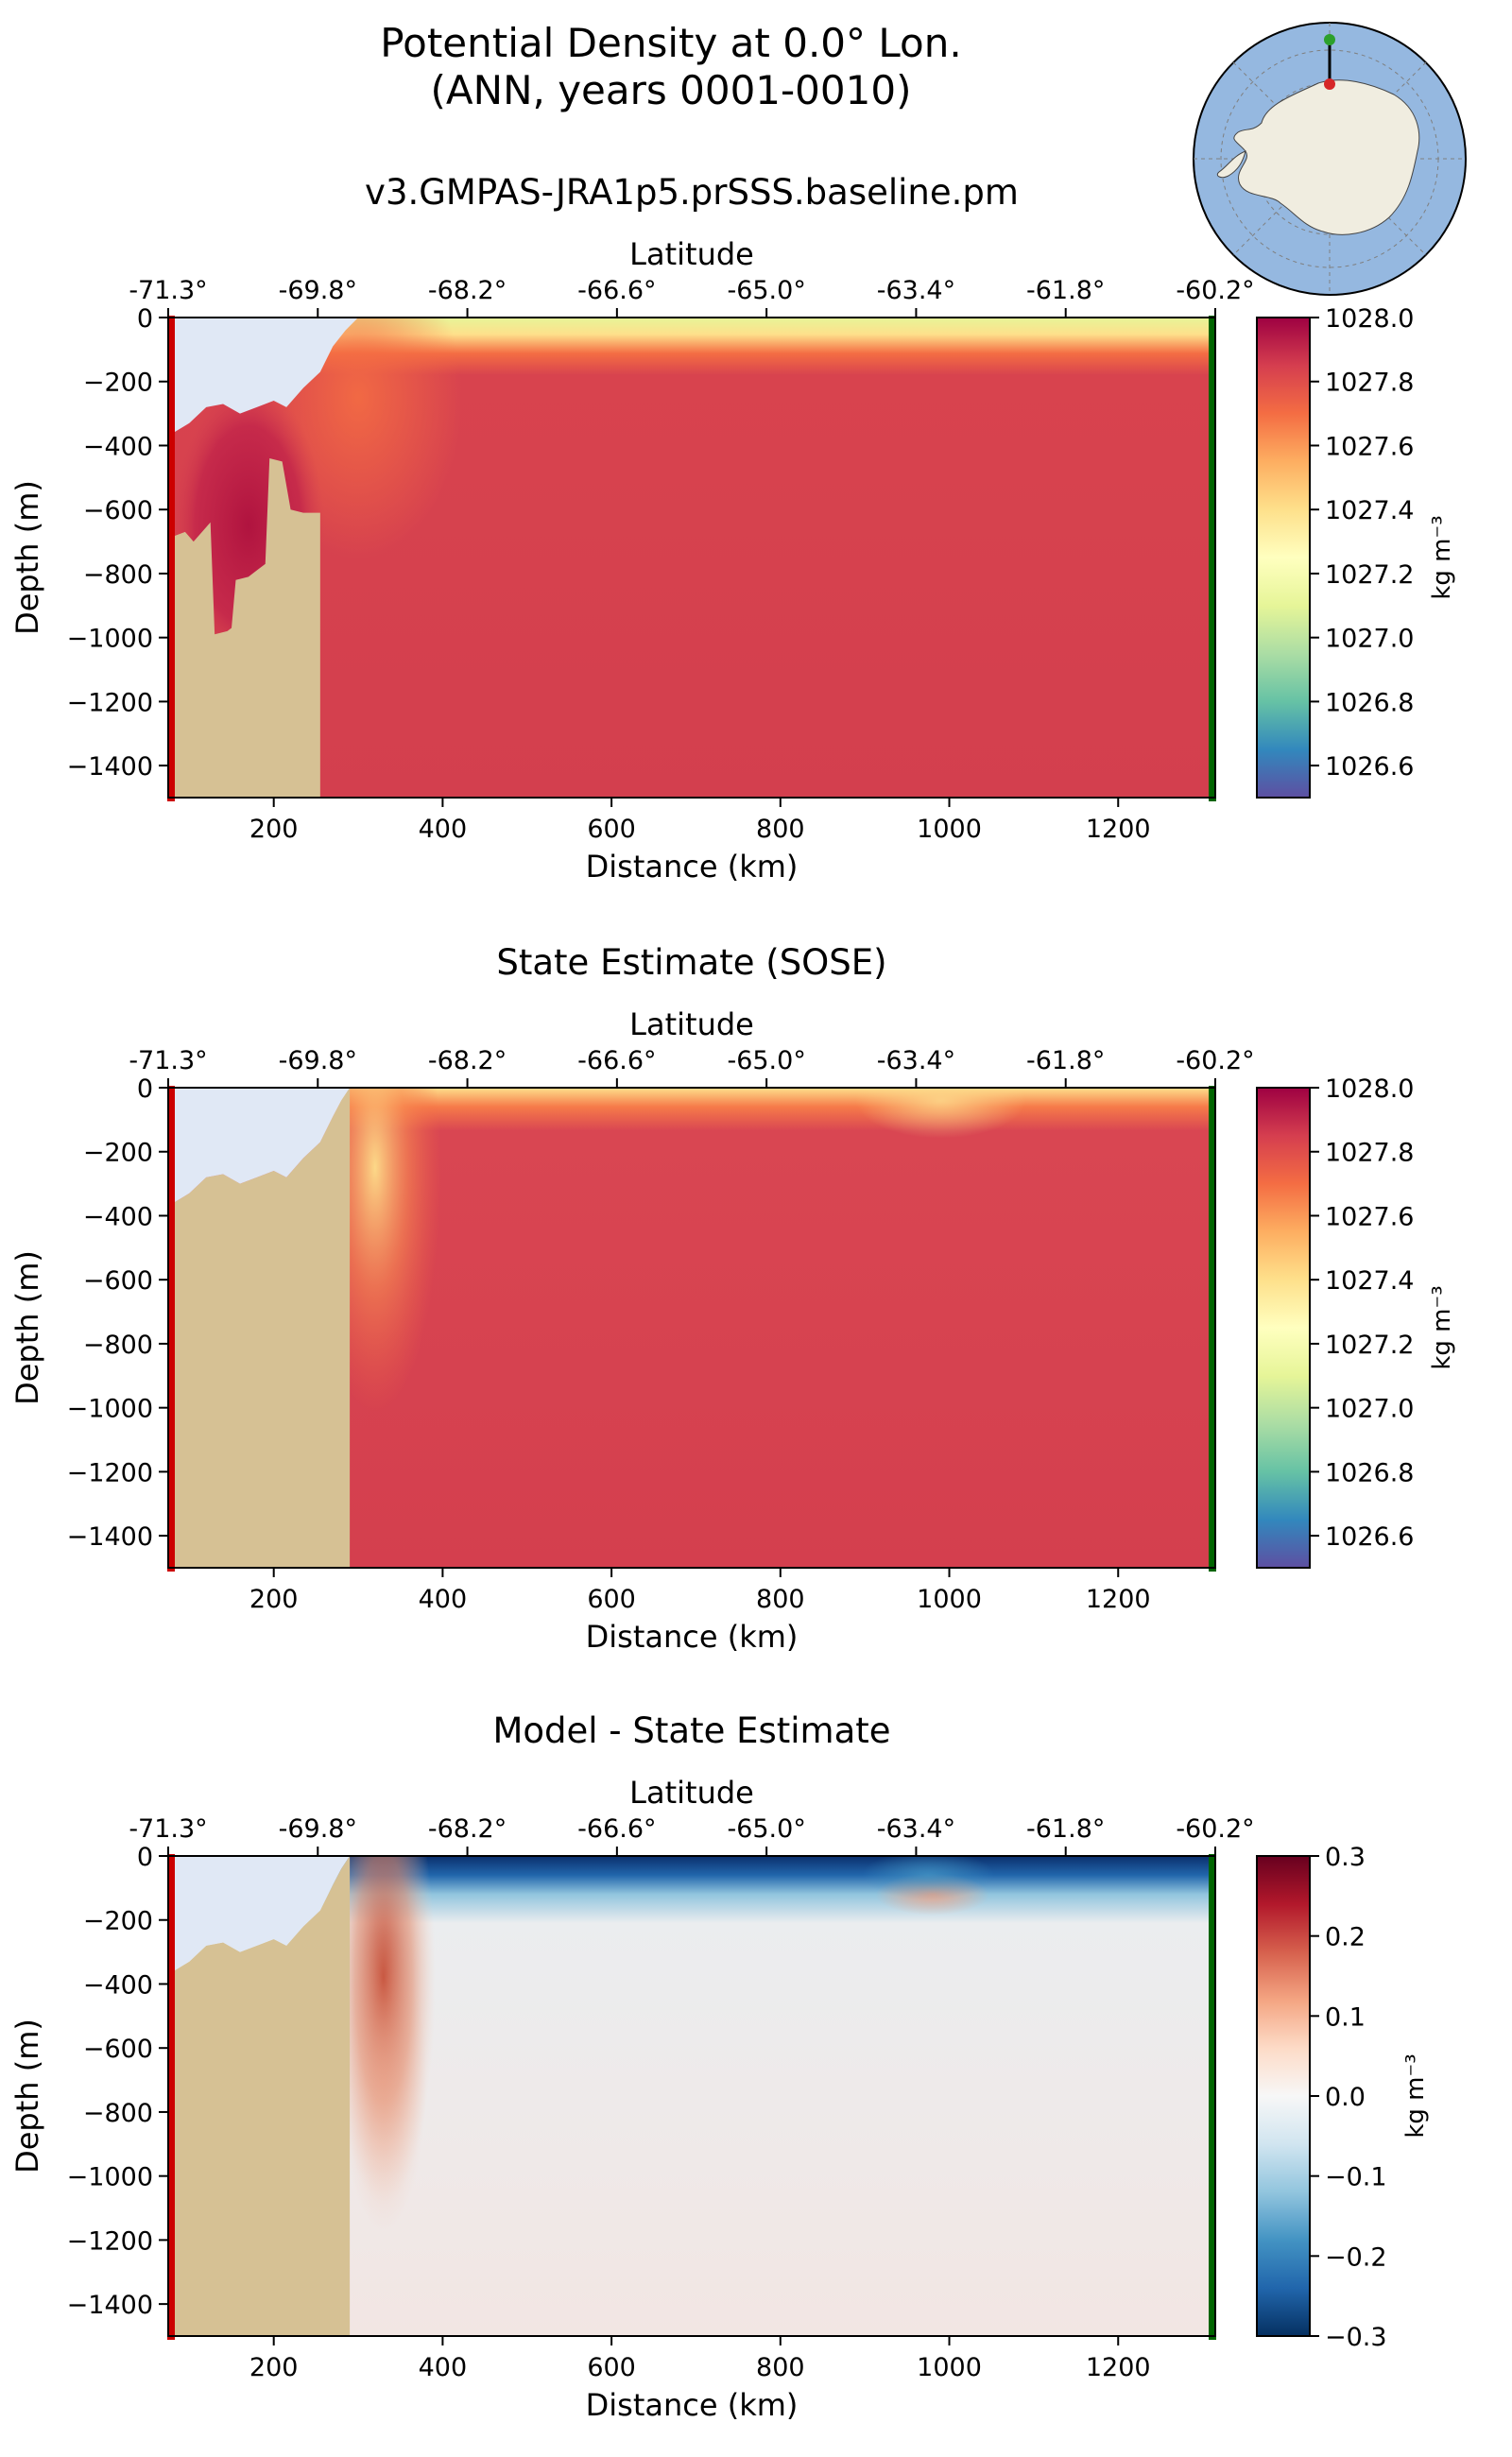 The width and height of the screenshot is (1512, 2457). Describe the element at coordinates (110, 702) in the screenshot. I see `model-y-tick-label: −1200` at that location.